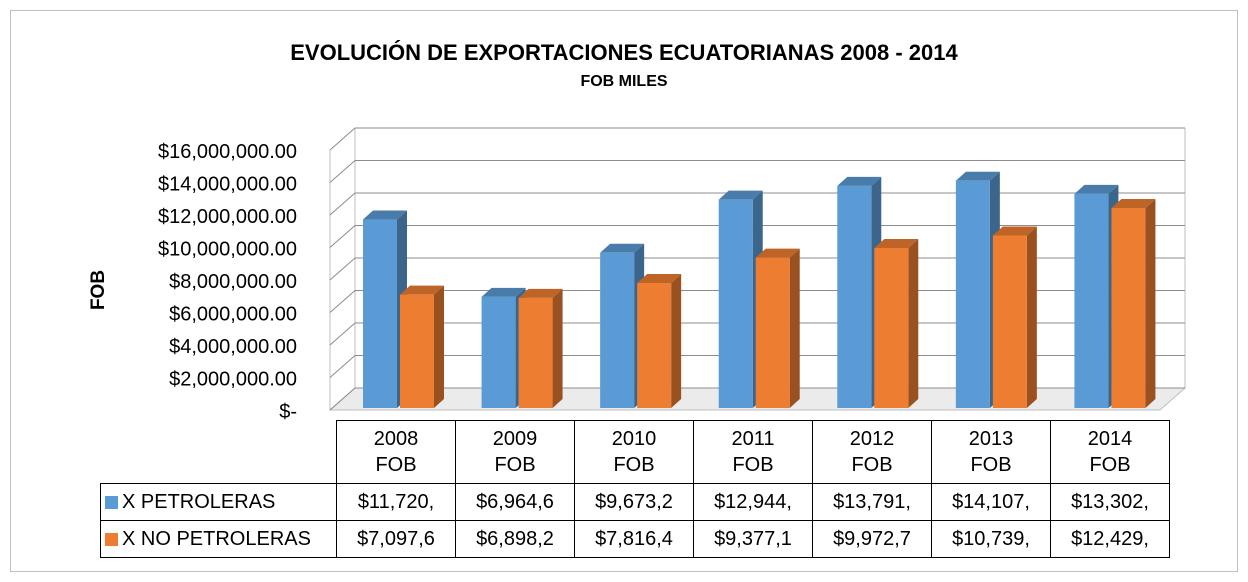 The width and height of the screenshot is (1248, 582). Describe the element at coordinates (199, 501) in the screenshot. I see `legend-label: X PETROLERAS` at that location.